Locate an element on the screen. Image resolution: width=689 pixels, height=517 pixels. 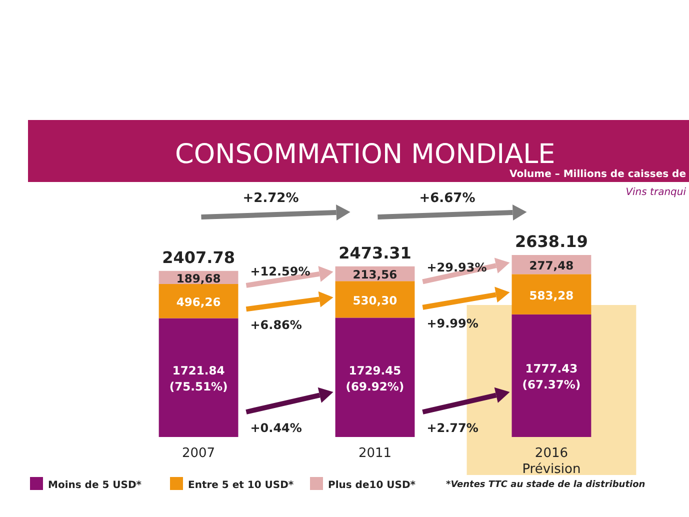
data-label: 530,30 is located at coordinates (375, 300).